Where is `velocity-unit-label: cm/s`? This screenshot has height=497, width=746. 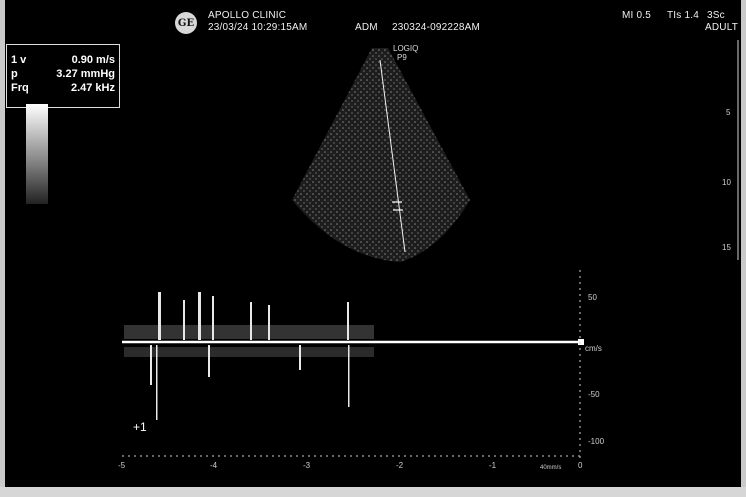
velocity-unit-label: cm/s is located at coordinates (593, 348).